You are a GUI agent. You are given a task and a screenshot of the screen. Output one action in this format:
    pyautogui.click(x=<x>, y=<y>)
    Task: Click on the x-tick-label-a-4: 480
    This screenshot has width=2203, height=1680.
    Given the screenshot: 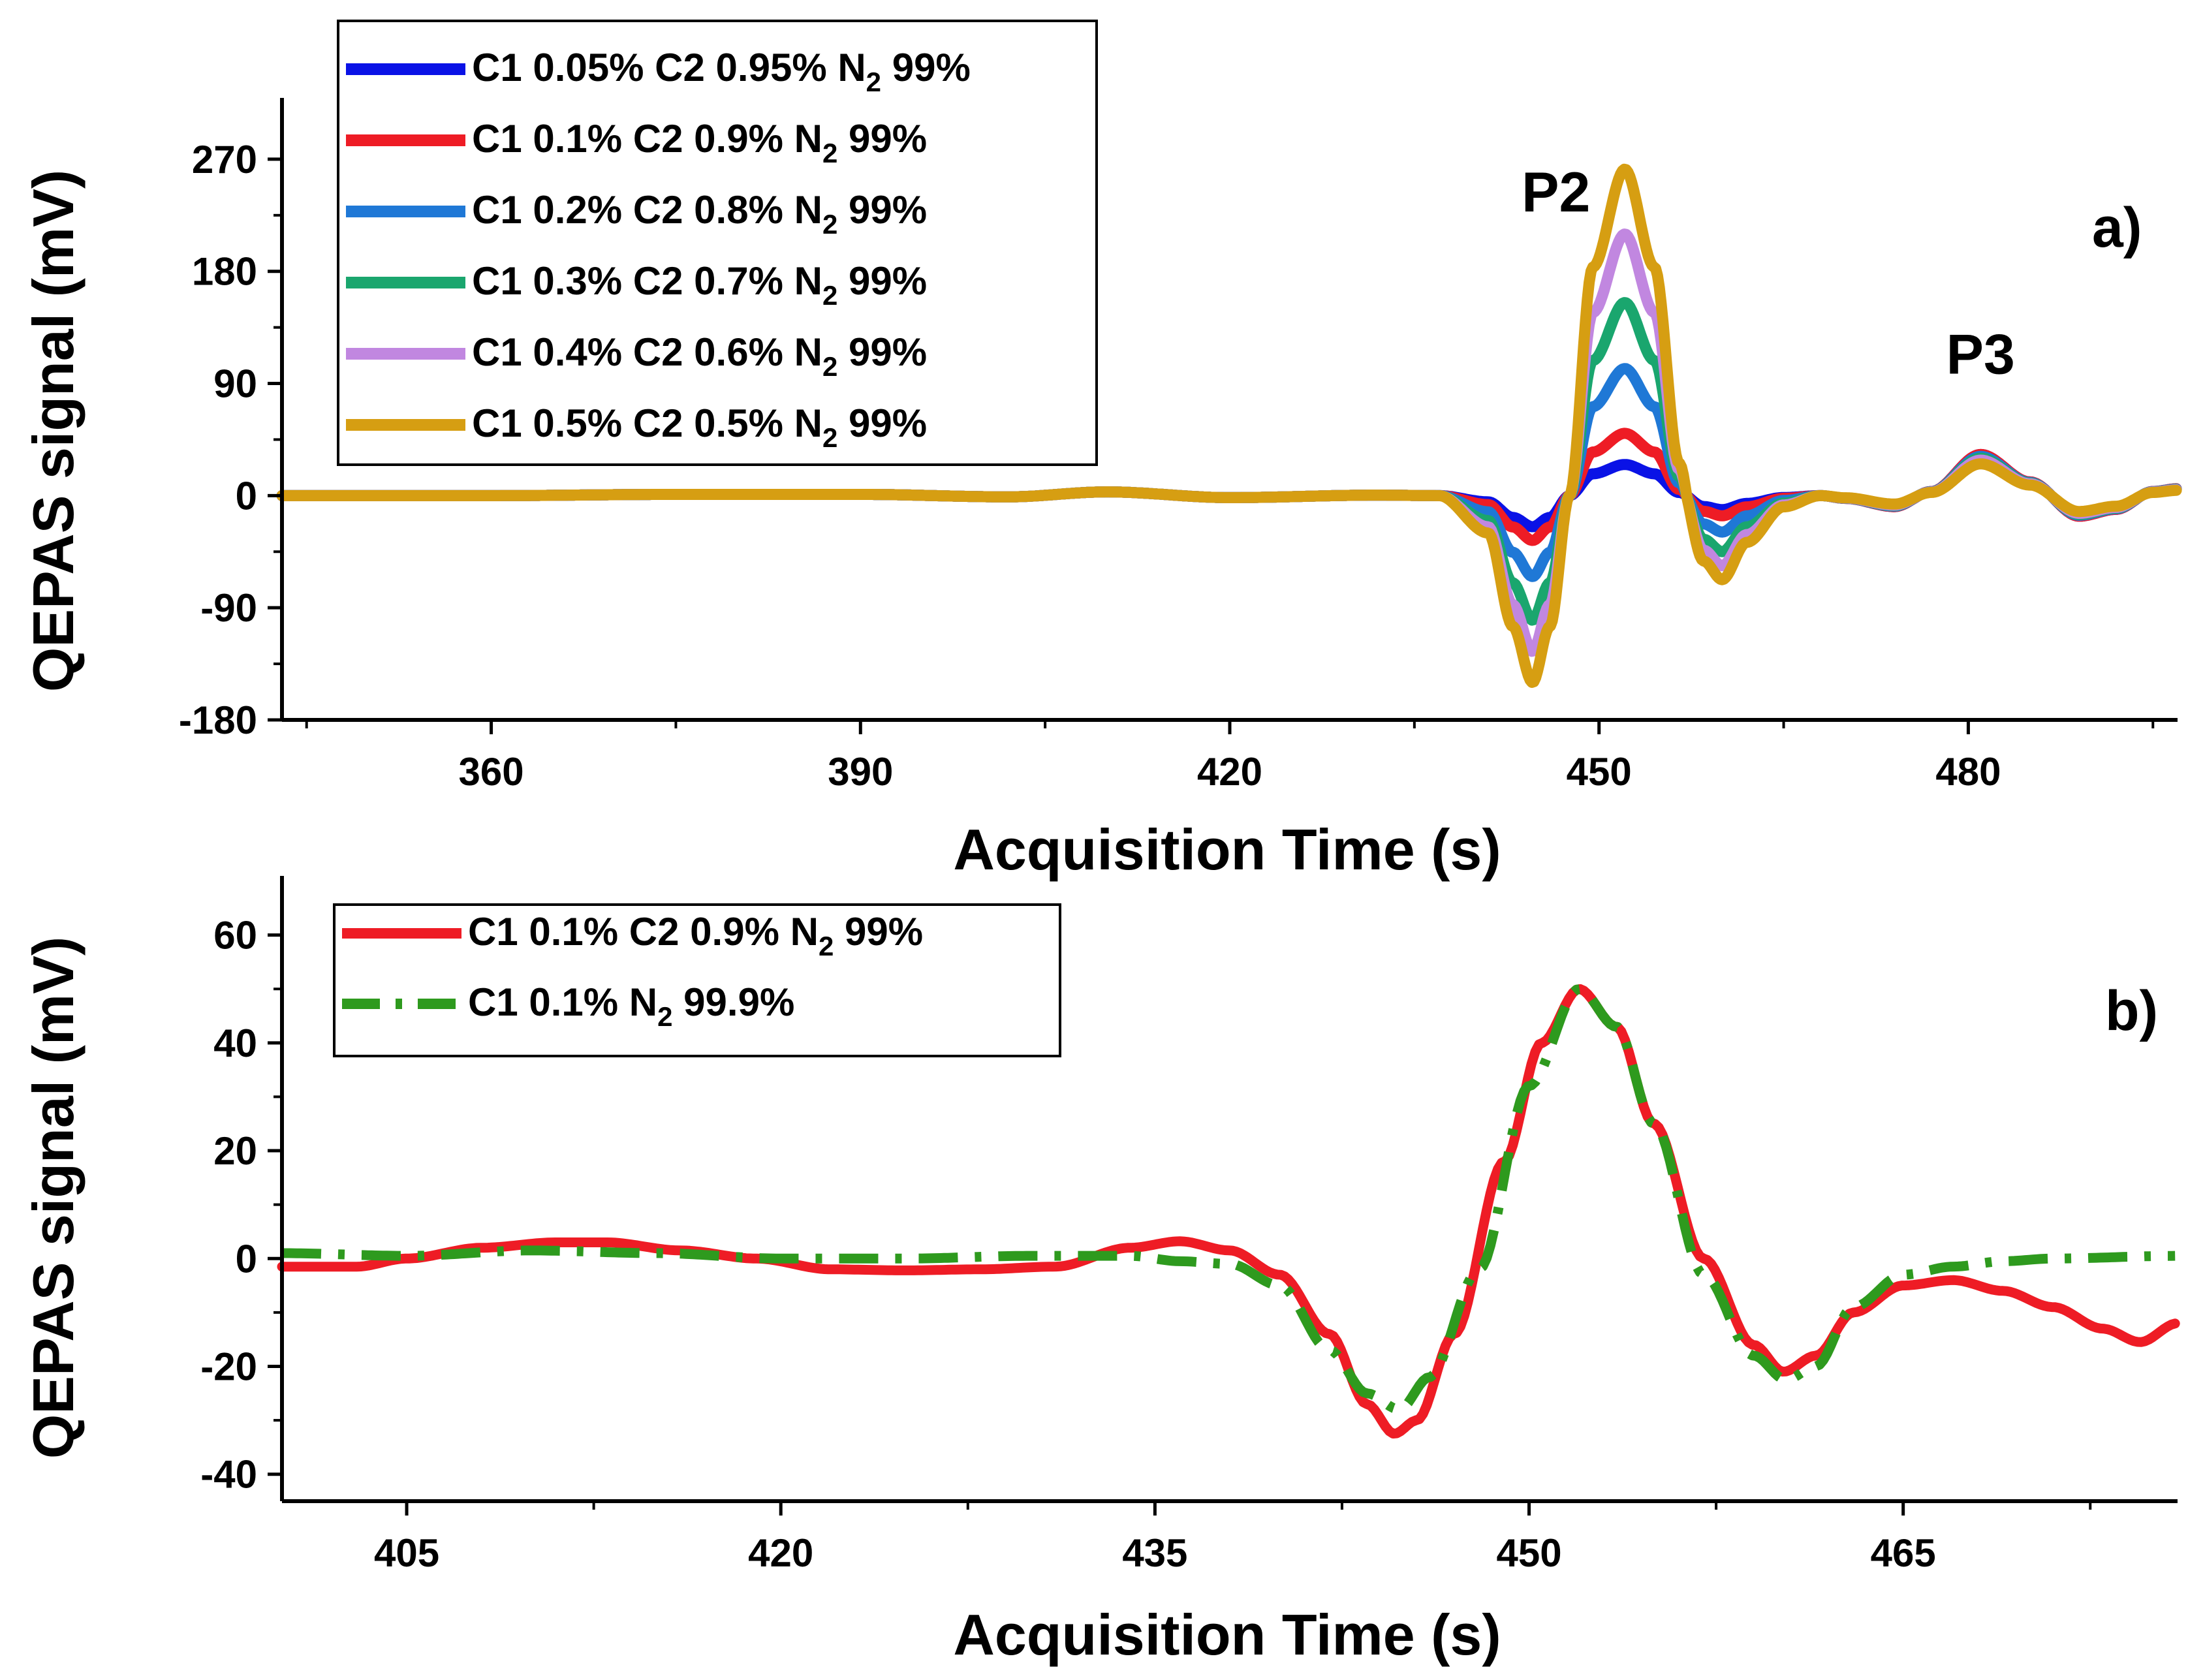 What is the action you would take?
    pyautogui.click(x=1968, y=772)
    